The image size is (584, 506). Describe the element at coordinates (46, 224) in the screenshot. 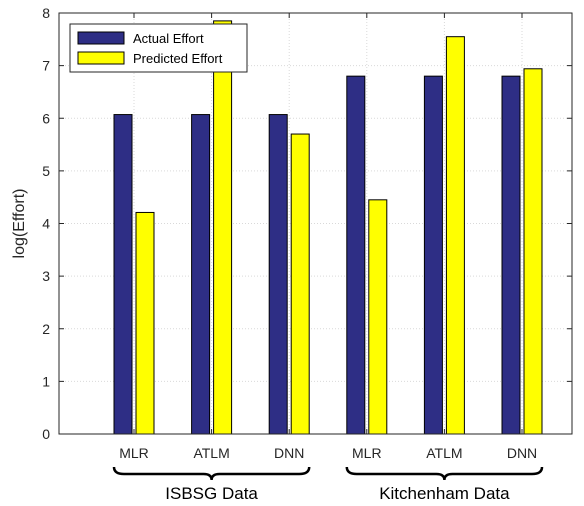

I see `y-tick-label: 4` at that location.